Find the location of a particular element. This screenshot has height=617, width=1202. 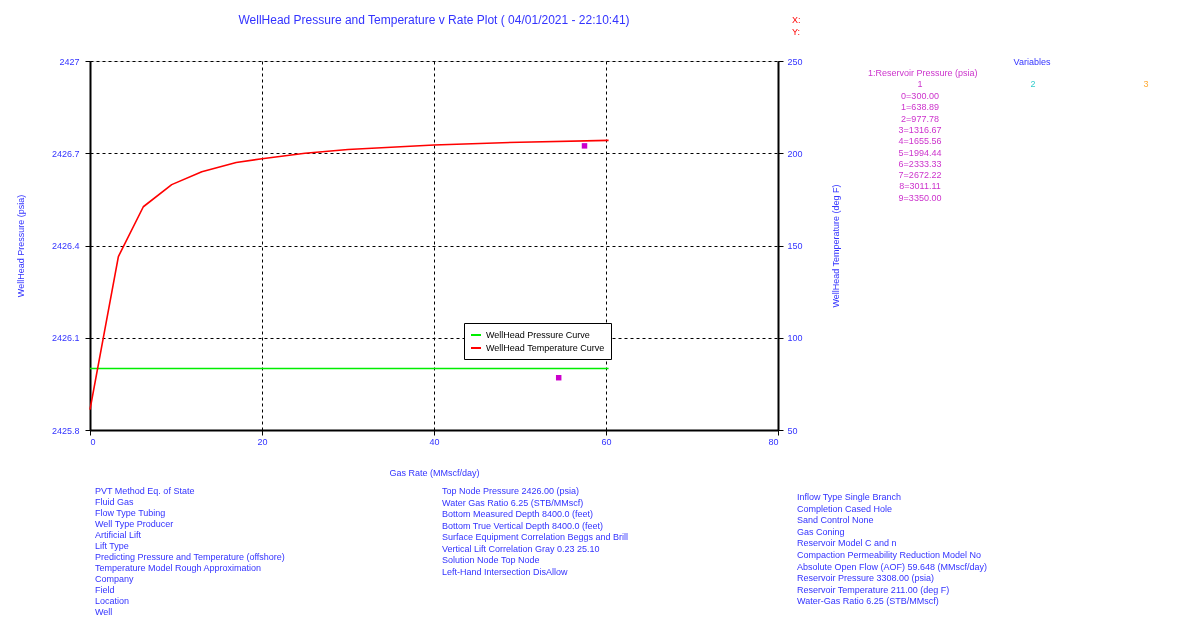

text: 9=3350.00 is located at coordinates (920, 197).